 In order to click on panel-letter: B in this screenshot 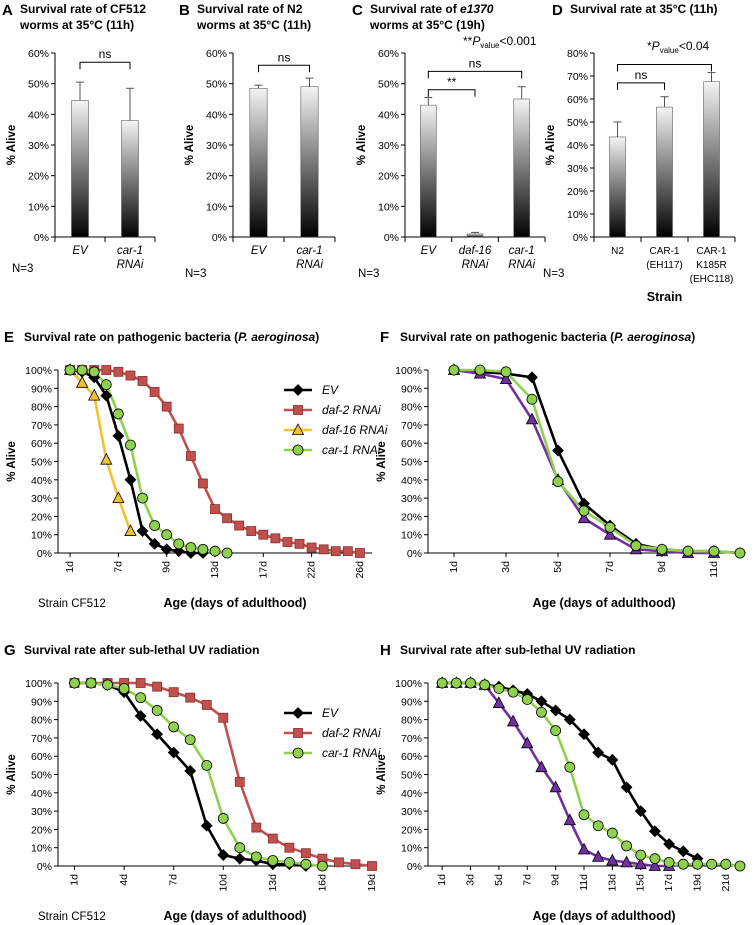, I will do `click(184, 10)`.